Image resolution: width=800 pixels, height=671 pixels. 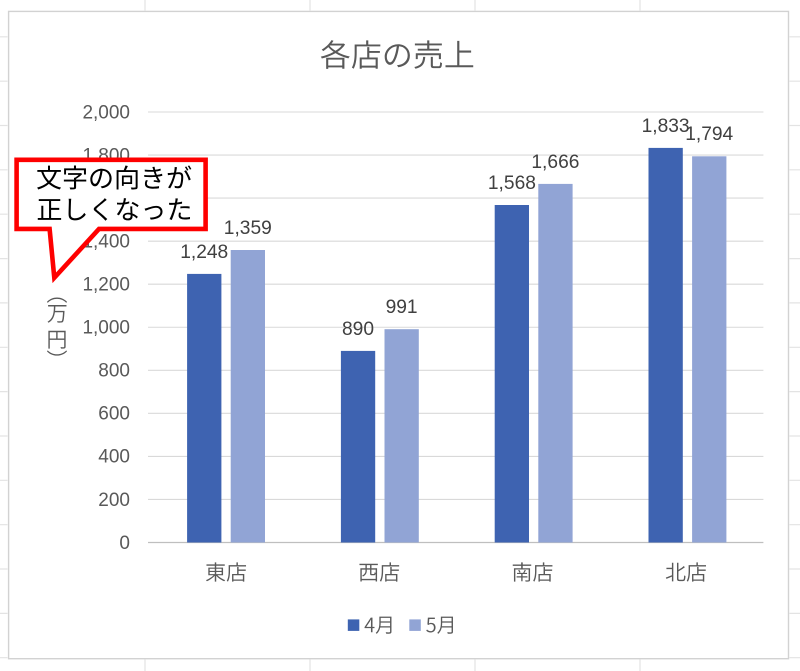 What do you see at coordinates (709, 134) in the screenshot?
I see `svg-text: 1,794` at bounding box center [709, 134].